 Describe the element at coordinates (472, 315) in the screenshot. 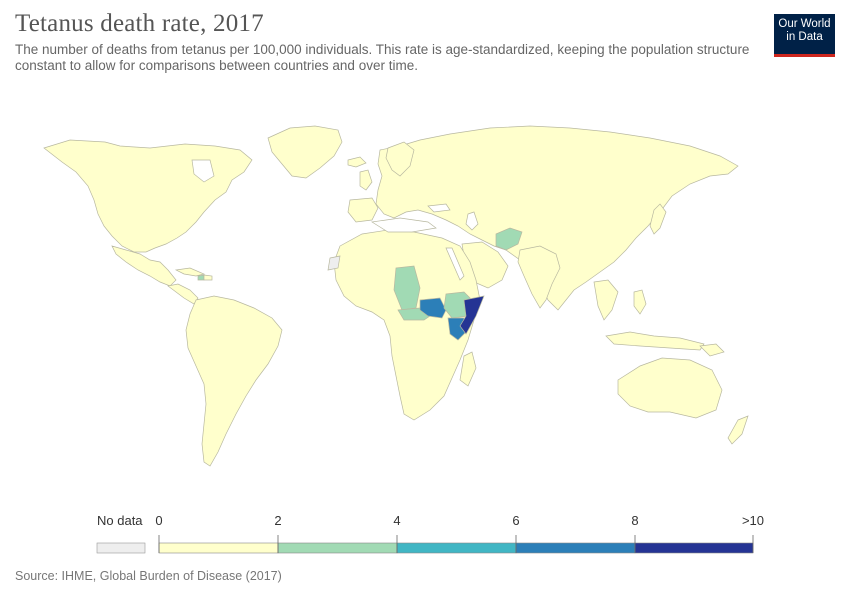

I see `country-somalia` at that location.